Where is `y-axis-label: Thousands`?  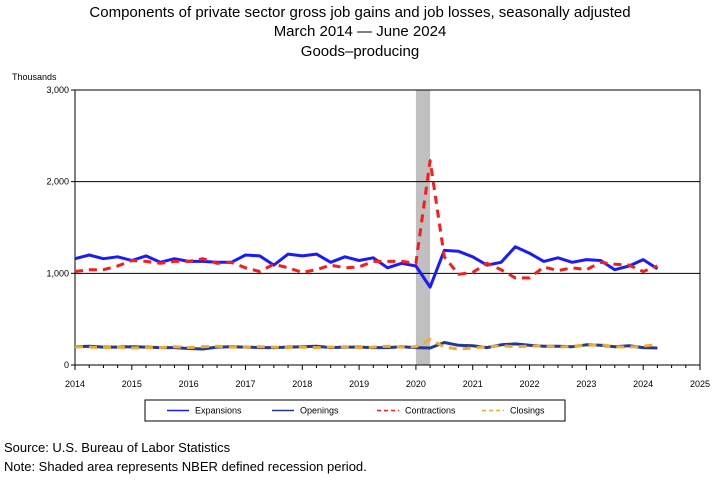 y-axis-label: Thousands is located at coordinates (34, 77).